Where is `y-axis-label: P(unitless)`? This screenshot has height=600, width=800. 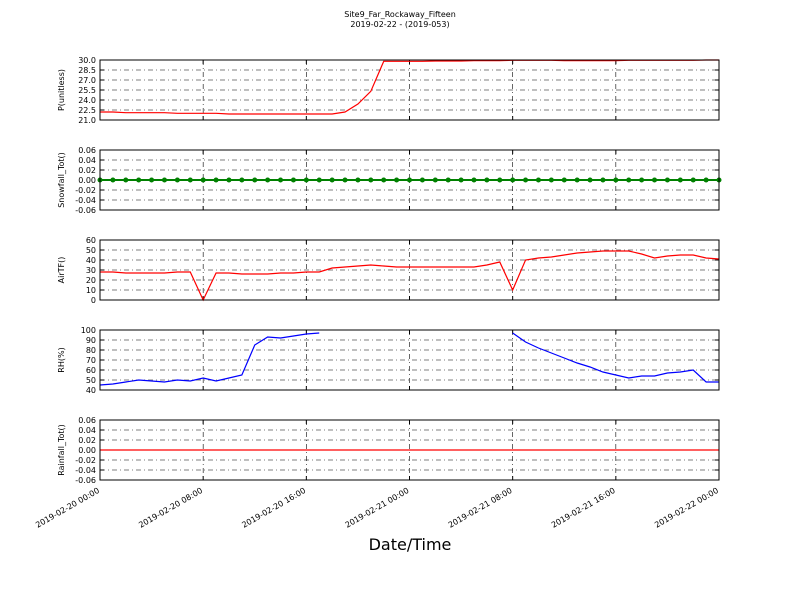
y-axis-label: P(unitless) is located at coordinates (61, 90).